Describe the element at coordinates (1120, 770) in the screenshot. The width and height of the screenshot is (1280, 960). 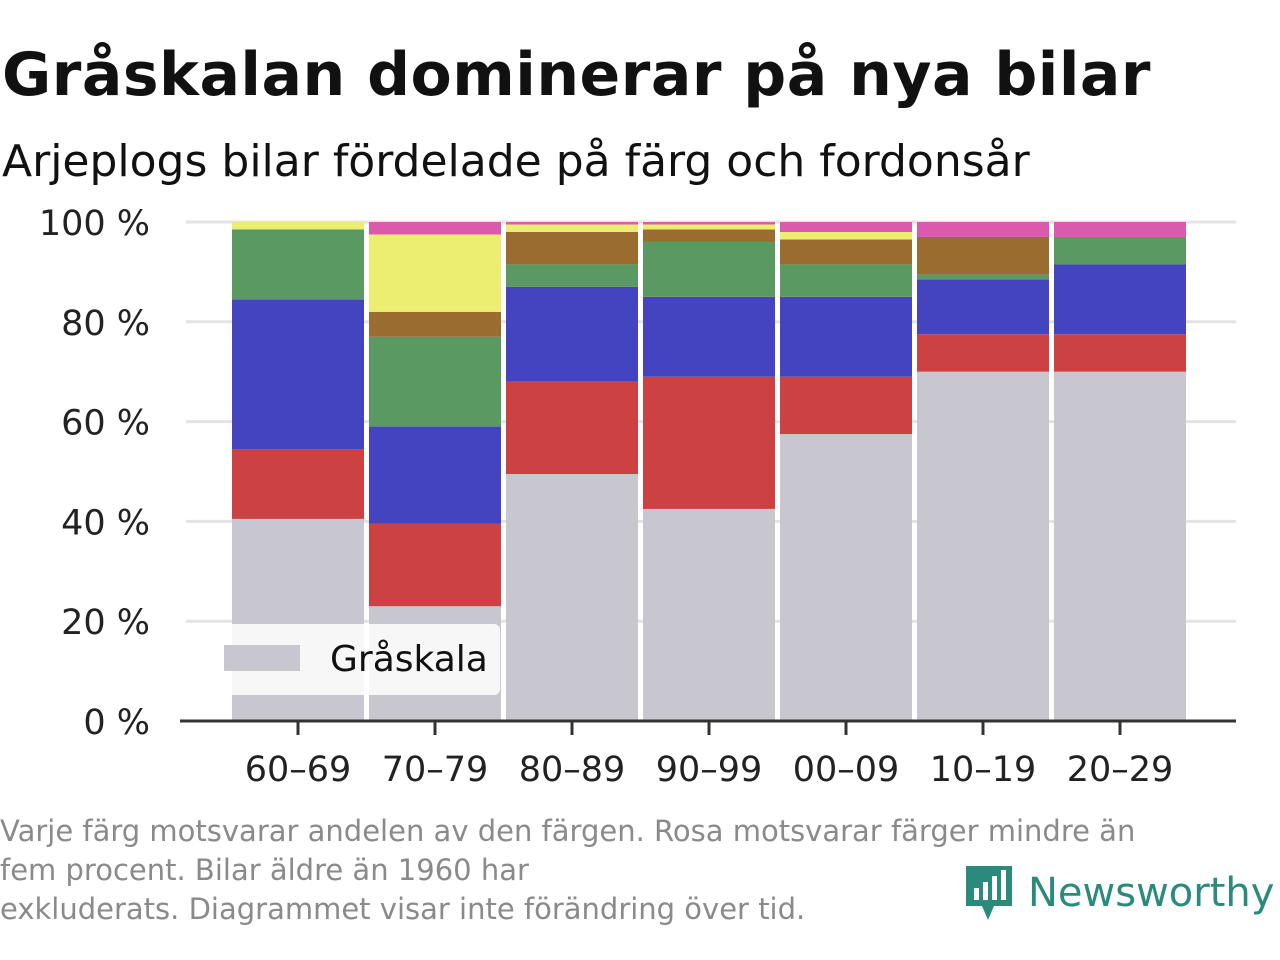
I see `x-tick-label: 20–29` at that location.